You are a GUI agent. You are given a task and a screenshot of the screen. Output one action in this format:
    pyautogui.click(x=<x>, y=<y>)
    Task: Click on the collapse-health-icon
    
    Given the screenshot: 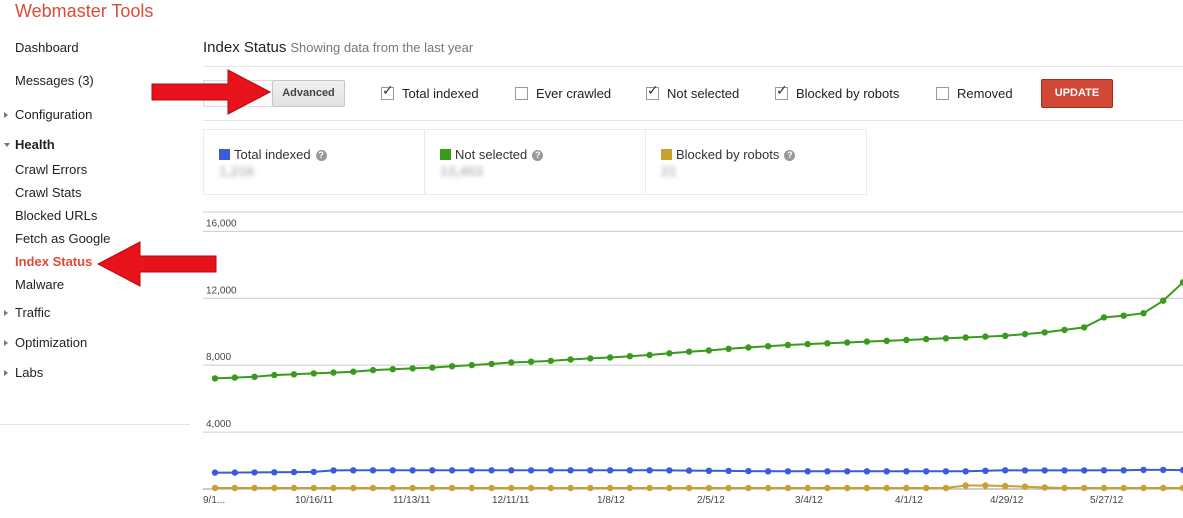 What is the action you would take?
    pyautogui.click(x=7, y=145)
    